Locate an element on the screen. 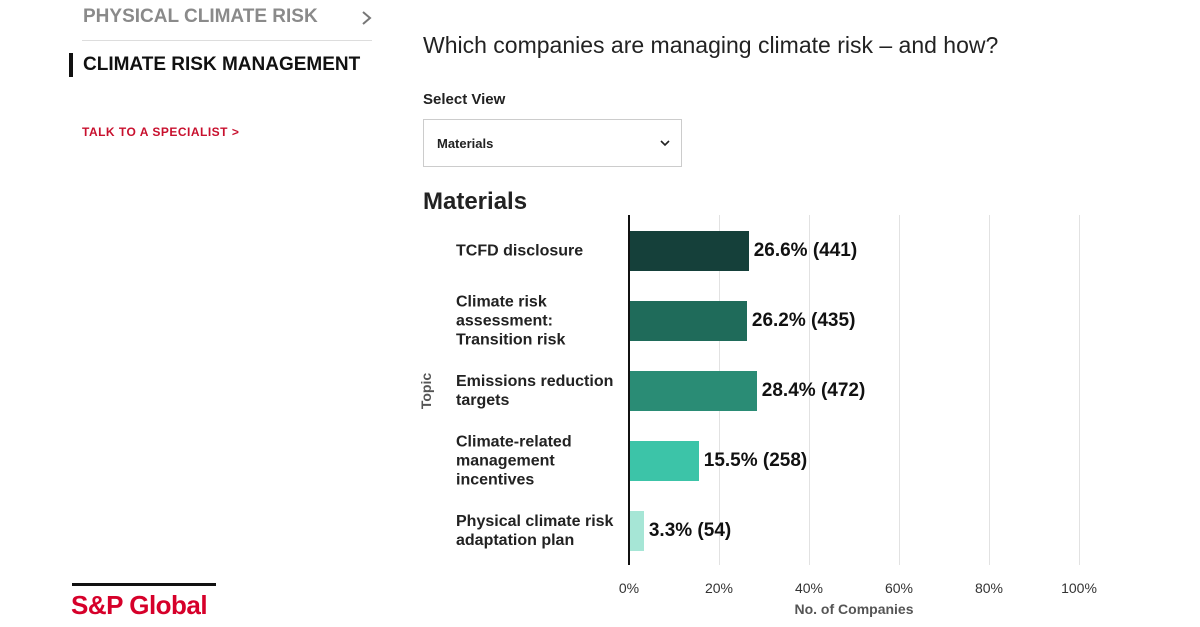 Image resolution: width=1200 pixels, height=627 pixels. chart-title: Materials is located at coordinates (475, 201).